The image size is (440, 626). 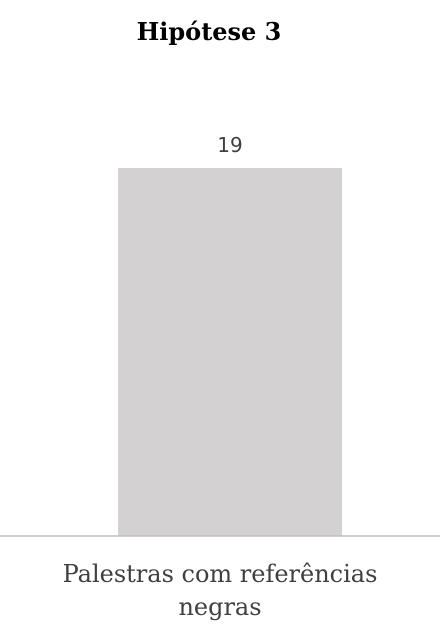 What do you see at coordinates (209, 31) in the screenshot?
I see `chart-title: Hipótese 3` at bounding box center [209, 31].